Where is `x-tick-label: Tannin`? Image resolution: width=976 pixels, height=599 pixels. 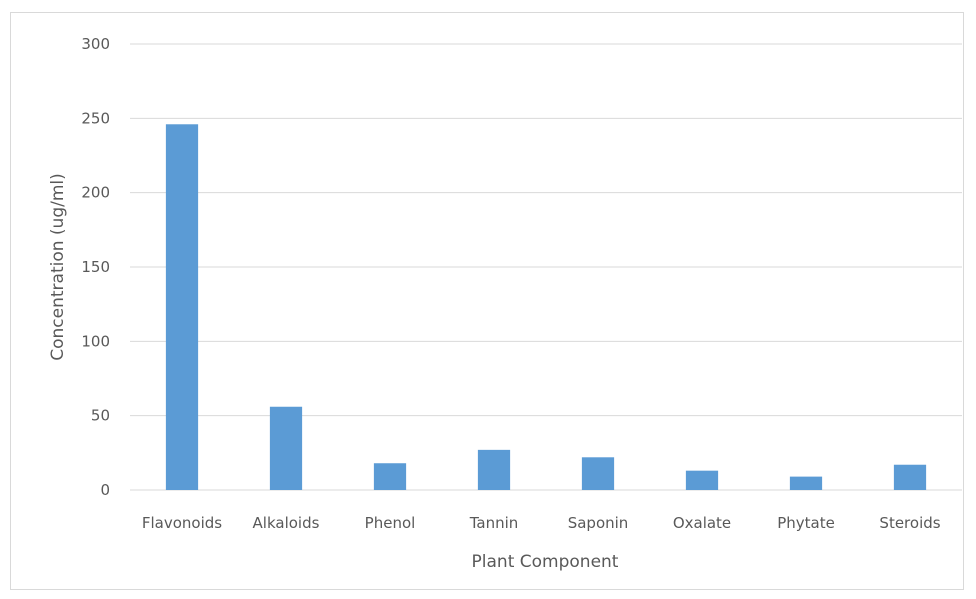
x-tick-label: Tannin is located at coordinates (494, 523).